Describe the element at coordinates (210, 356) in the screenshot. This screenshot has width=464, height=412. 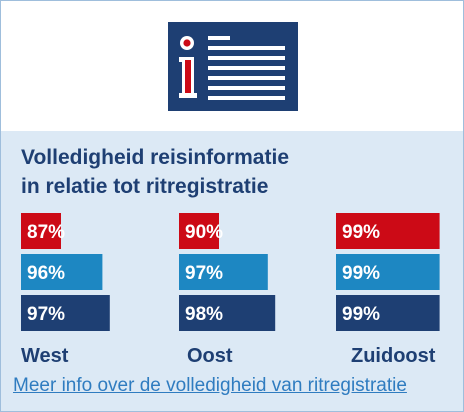
I see `category-label-oost: Oost` at that location.